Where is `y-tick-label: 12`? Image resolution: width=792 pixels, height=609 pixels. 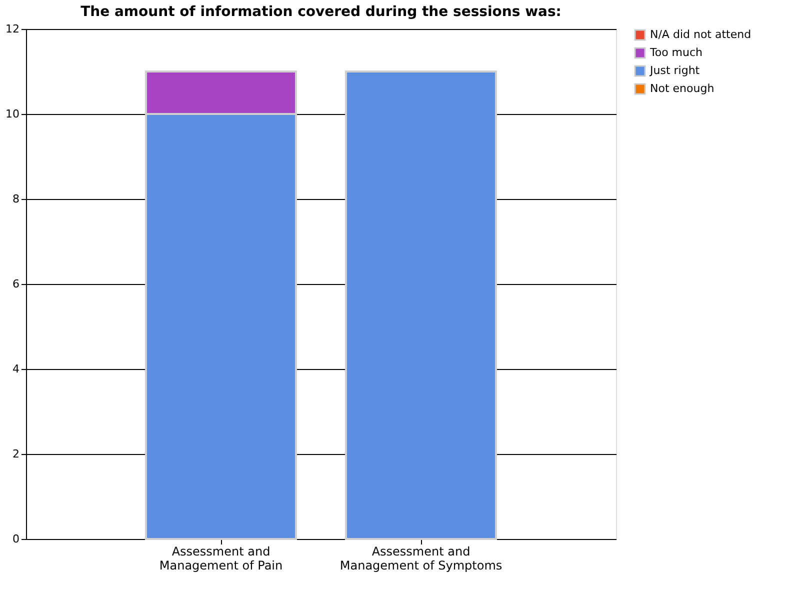
y-tick-label: 12 is located at coordinates (13, 29).